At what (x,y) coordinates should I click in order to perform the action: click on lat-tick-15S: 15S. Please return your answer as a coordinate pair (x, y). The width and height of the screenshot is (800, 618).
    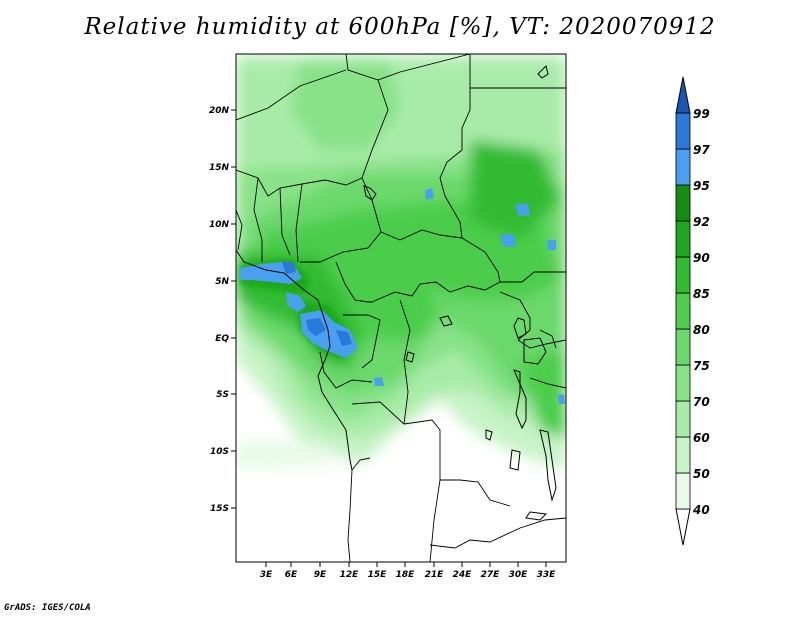
    Looking at the image, I should click on (223, 509).